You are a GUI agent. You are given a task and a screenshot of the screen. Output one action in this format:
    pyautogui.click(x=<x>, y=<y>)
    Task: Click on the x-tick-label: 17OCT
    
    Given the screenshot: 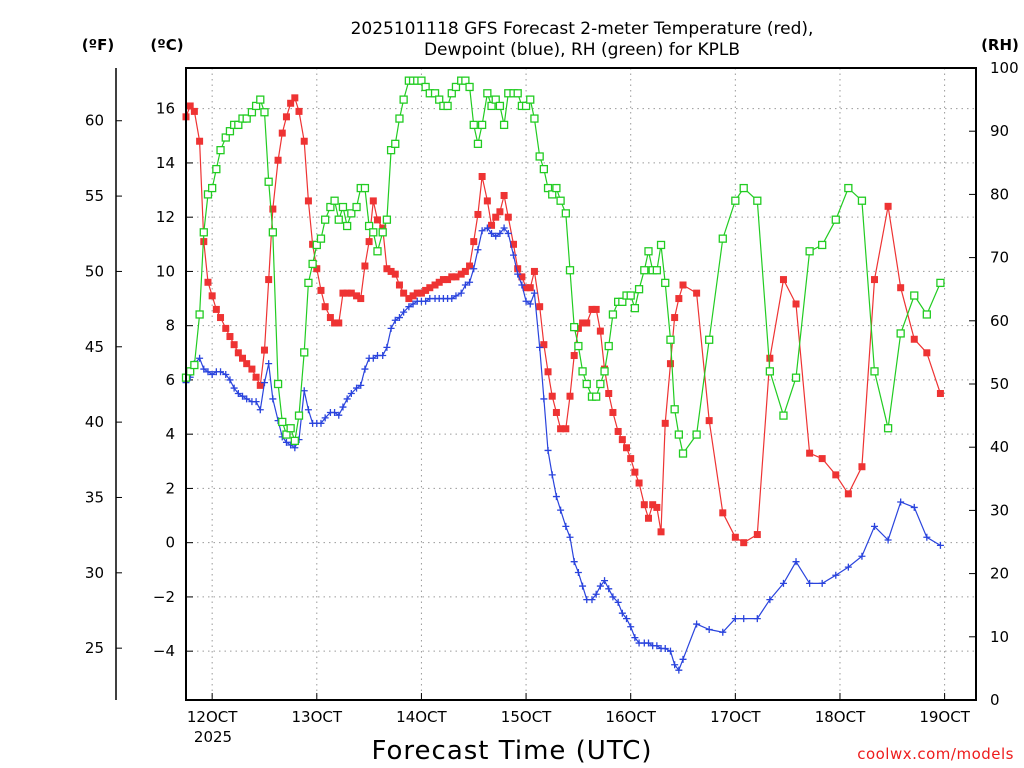 What is the action you would take?
    pyautogui.click(x=735, y=717)
    